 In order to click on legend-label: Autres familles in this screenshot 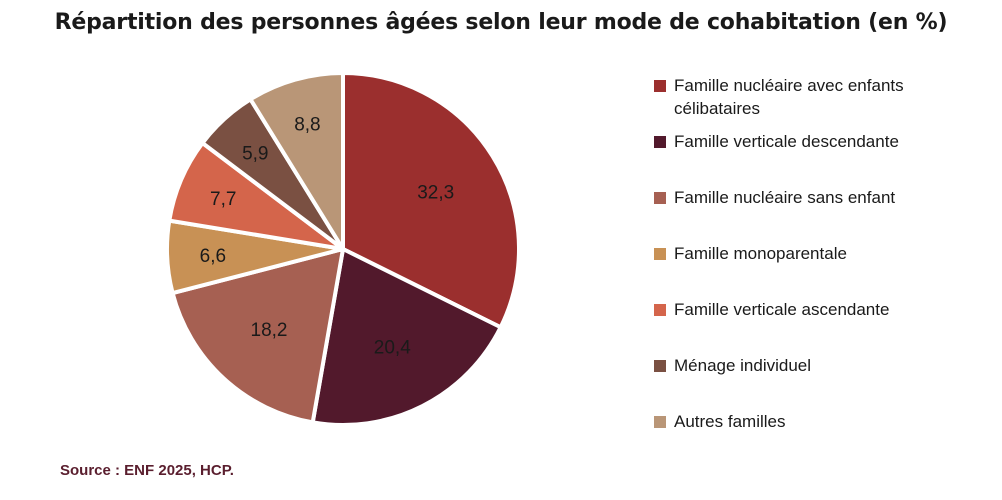, I will do `click(730, 421)`.